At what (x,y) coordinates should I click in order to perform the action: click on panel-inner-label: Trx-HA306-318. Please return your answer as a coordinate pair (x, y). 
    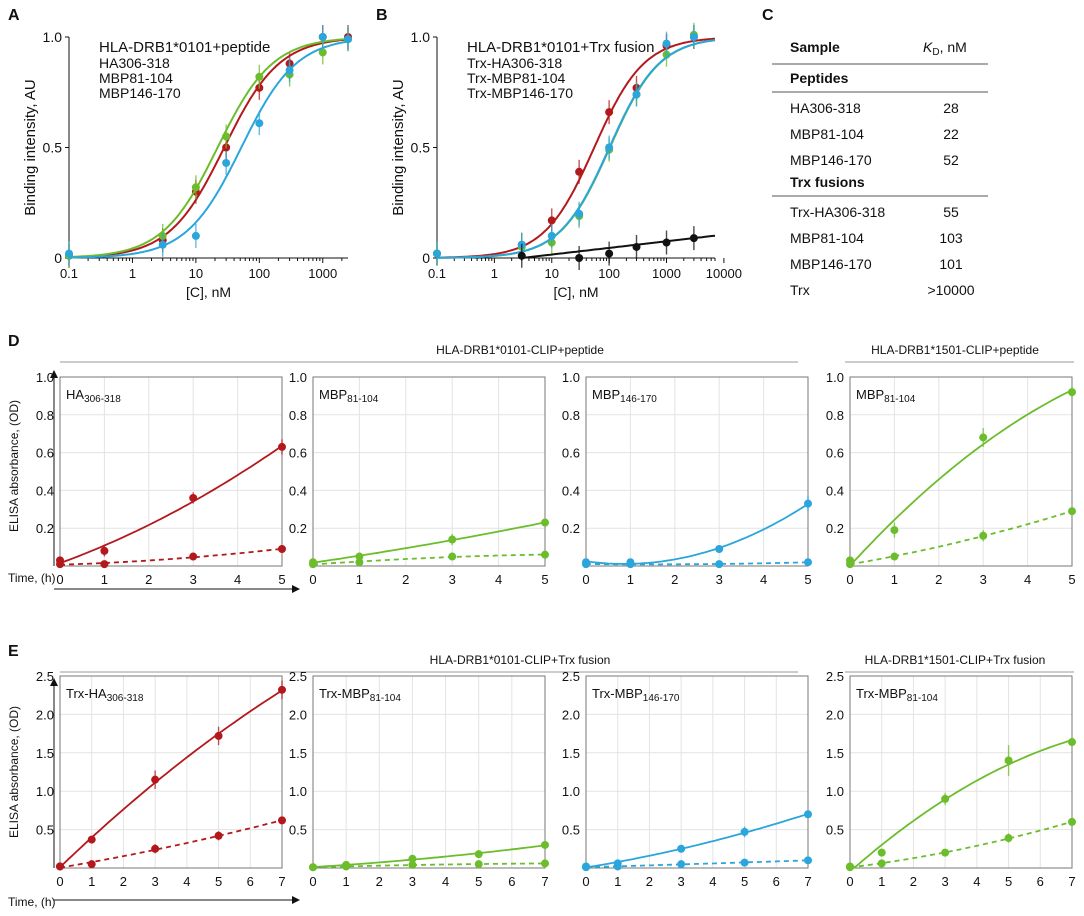
    Looking at the image, I should click on (105, 695).